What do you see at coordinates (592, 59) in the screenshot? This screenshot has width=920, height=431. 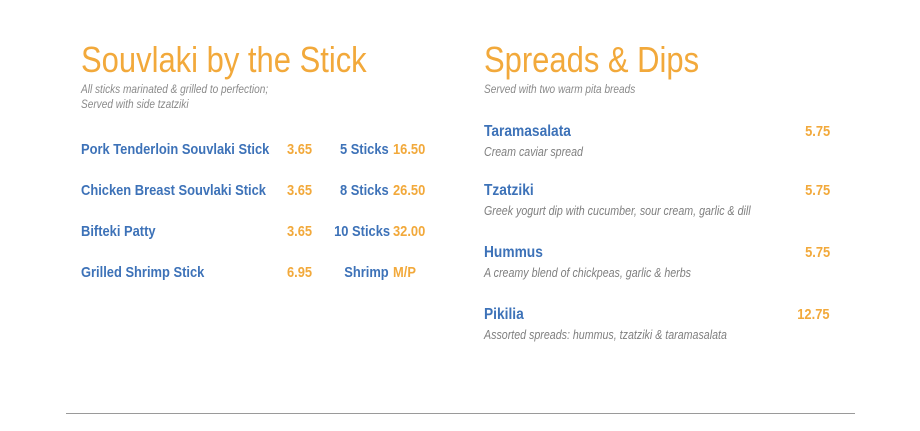 I see `spreads-title: Spreads & Dips` at bounding box center [592, 59].